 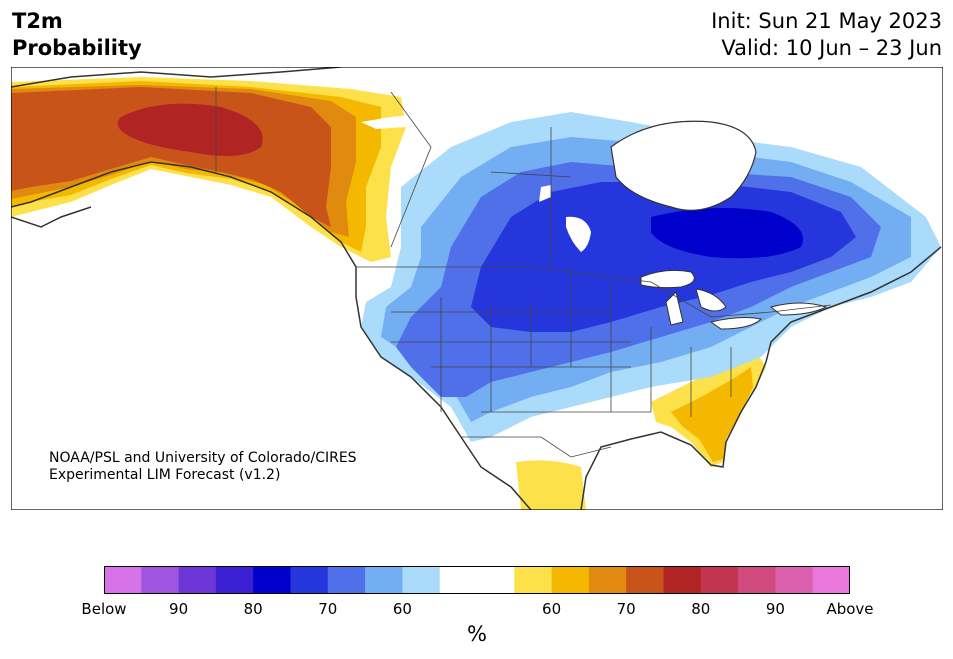 I want to click on colorbar-frame, so click(x=477, y=580).